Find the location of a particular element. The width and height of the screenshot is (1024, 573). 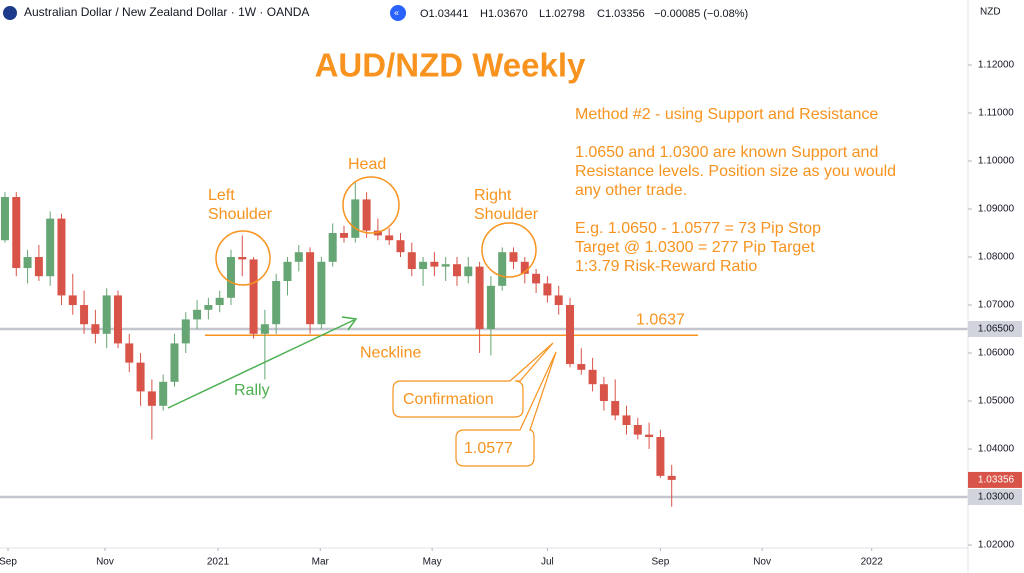

toggle-glyph: « is located at coordinates (396, 12).